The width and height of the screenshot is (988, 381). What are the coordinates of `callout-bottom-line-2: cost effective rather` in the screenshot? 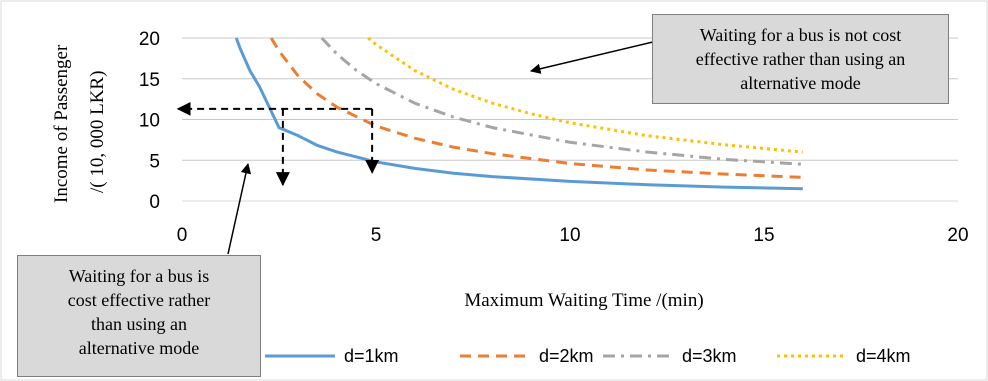 It's located at (139, 300).